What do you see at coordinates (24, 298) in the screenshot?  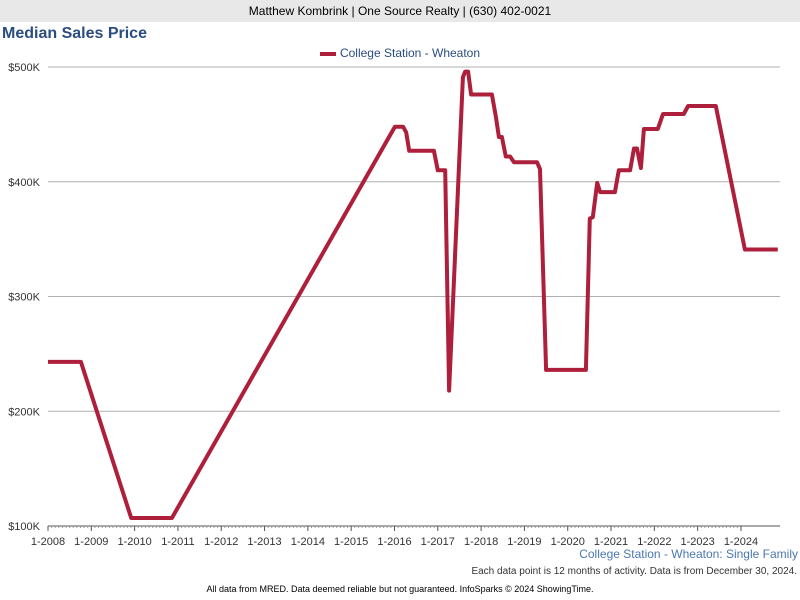 I see `y-tick-label: $300K` at bounding box center [24, 298].